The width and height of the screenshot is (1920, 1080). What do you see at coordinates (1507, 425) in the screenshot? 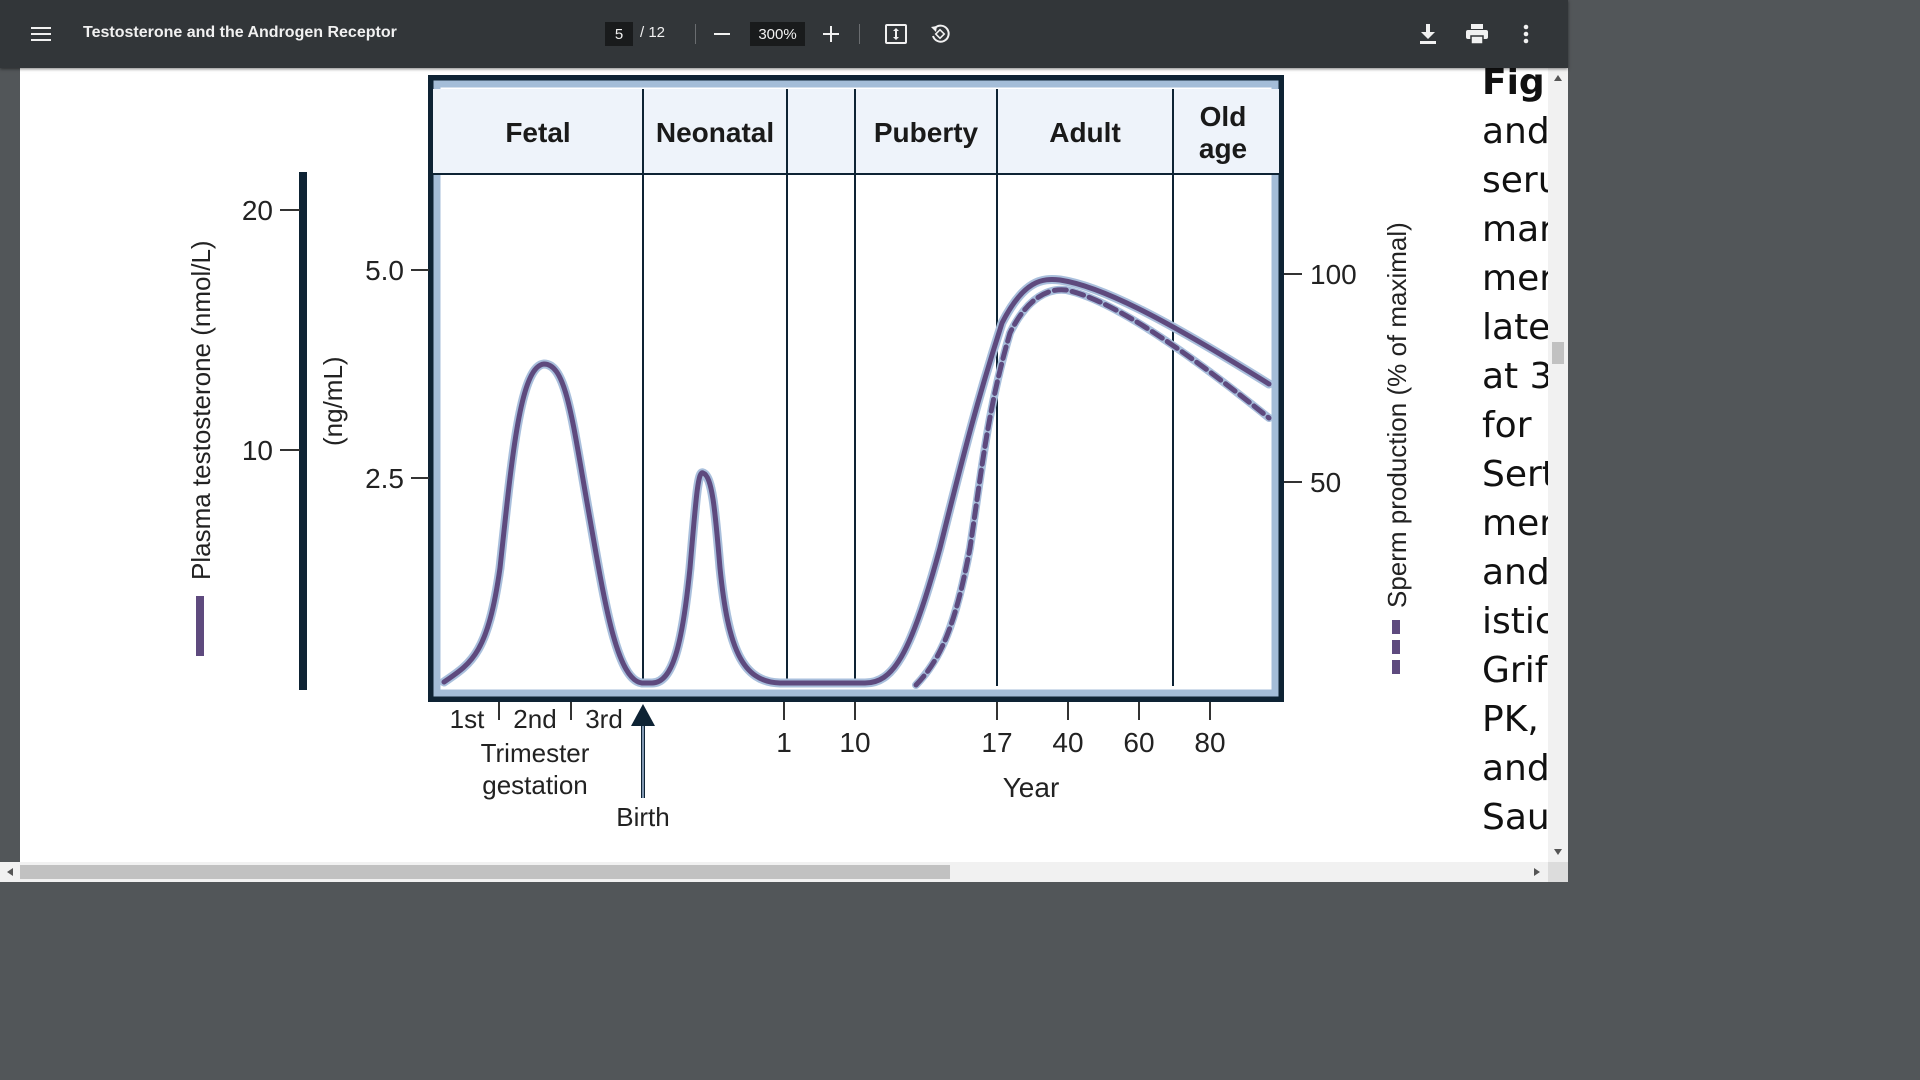
I see `caption-line: for` at bounding box center [1507, 425].